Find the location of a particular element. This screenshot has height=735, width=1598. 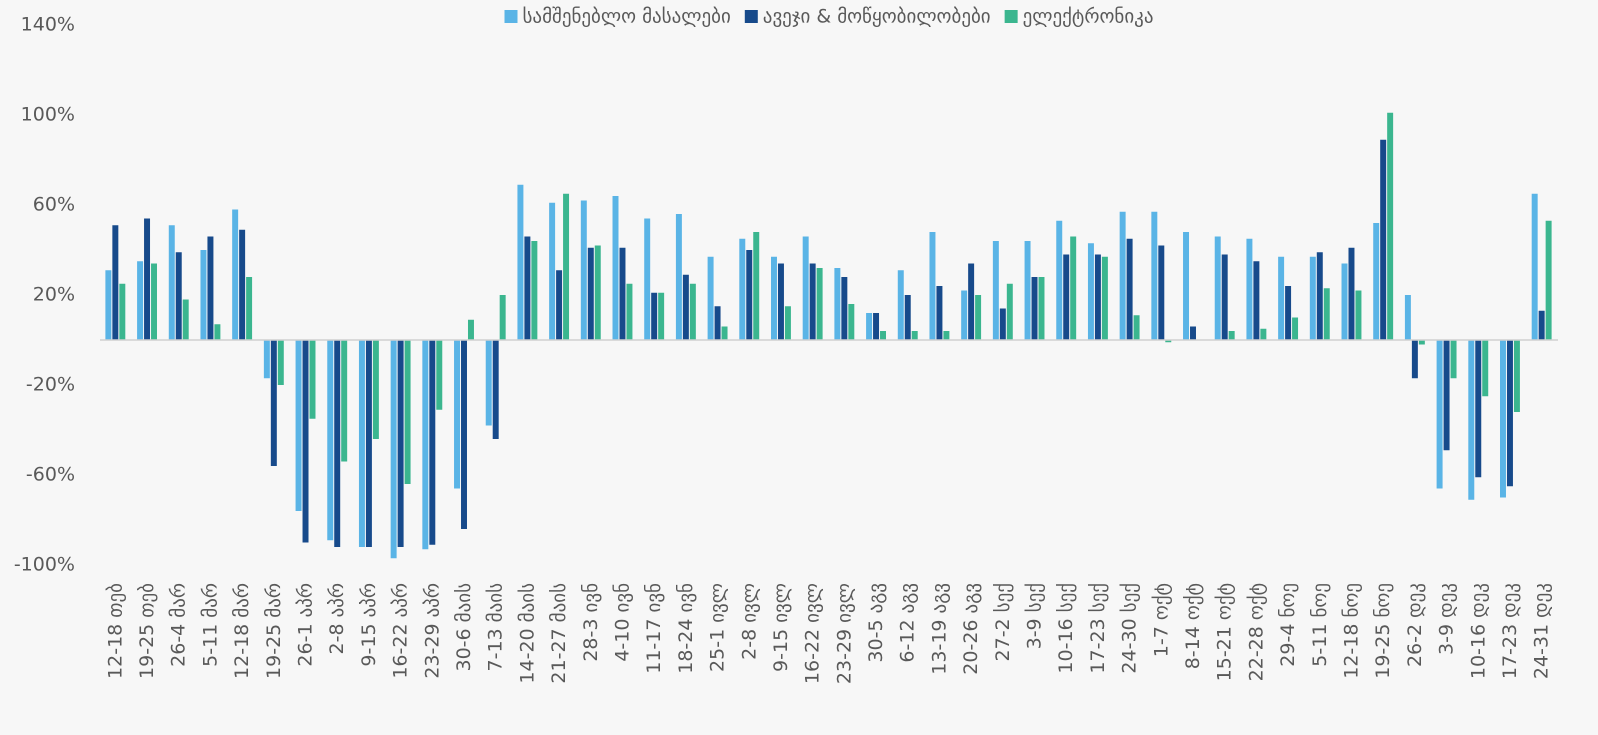

x-tick-label: 20-26 აგვ is located at coordinates (971, 629).